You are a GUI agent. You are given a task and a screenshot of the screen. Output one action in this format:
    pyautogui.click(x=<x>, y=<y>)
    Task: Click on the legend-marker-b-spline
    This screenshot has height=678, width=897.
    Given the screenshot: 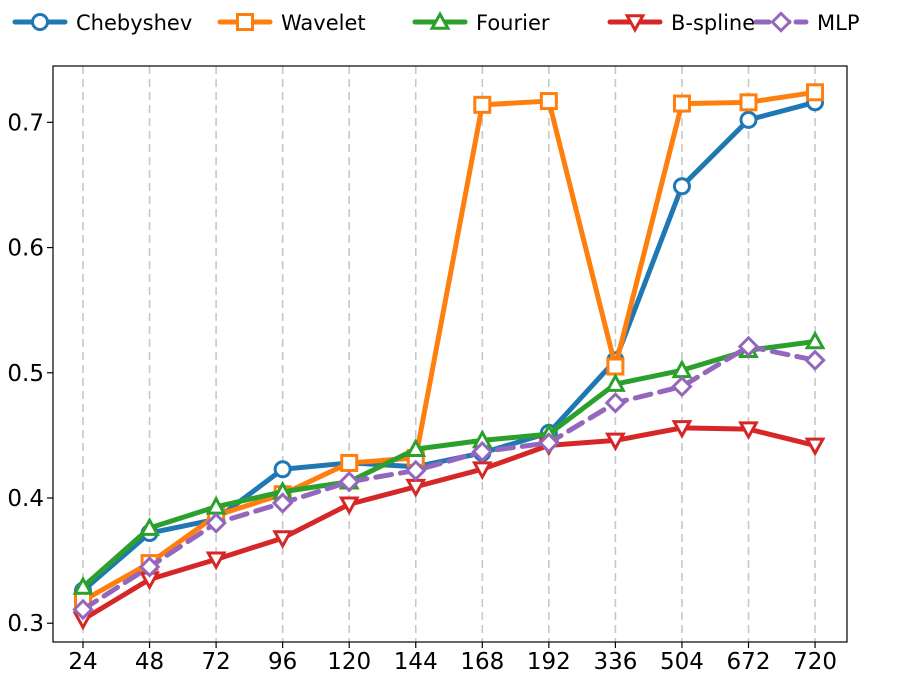 What is the action you would take?
    pyautogui.click(x=635, y=23)
    